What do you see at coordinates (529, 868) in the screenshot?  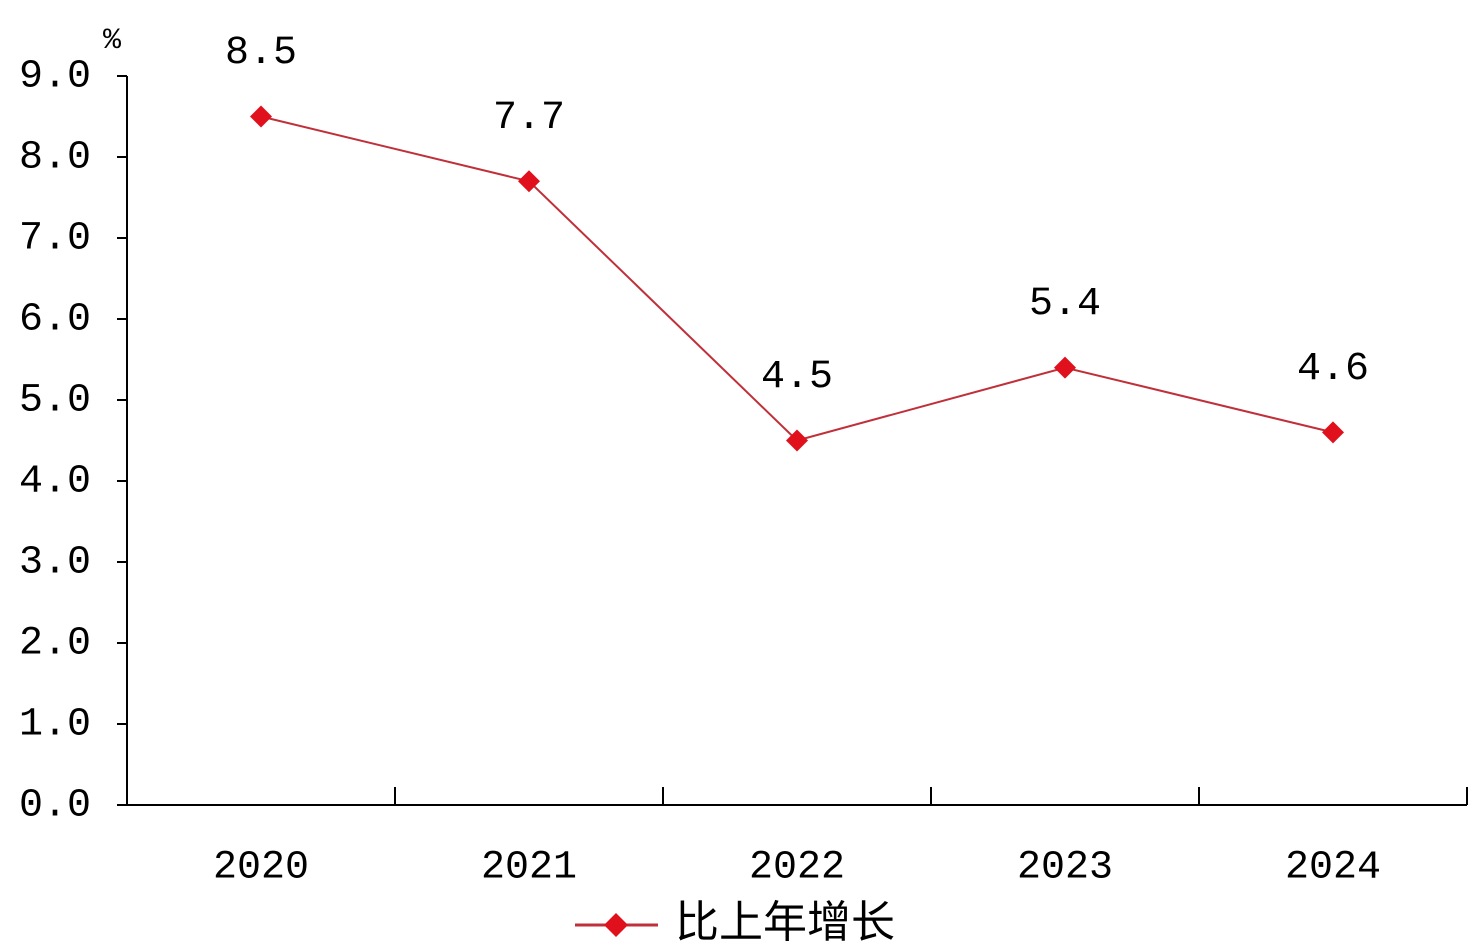 I see `x-tick-label: 2021` at bounding box center [529, 868].